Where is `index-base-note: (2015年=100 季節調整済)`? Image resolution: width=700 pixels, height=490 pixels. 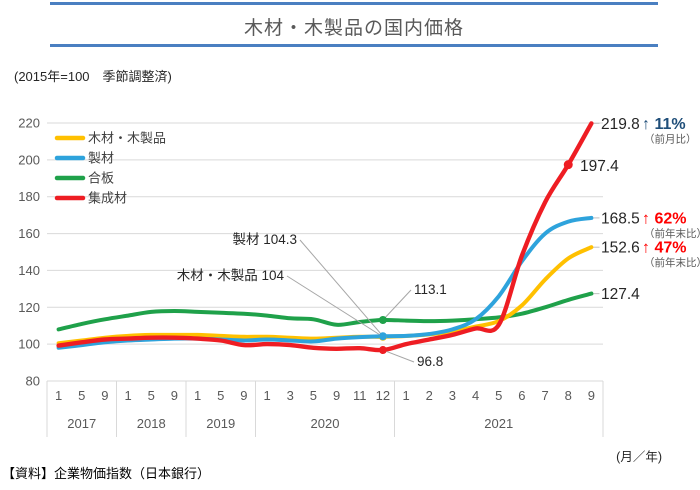 index-base-note: (2015年=100 季節調整済) is located at coordinates (93, 76).